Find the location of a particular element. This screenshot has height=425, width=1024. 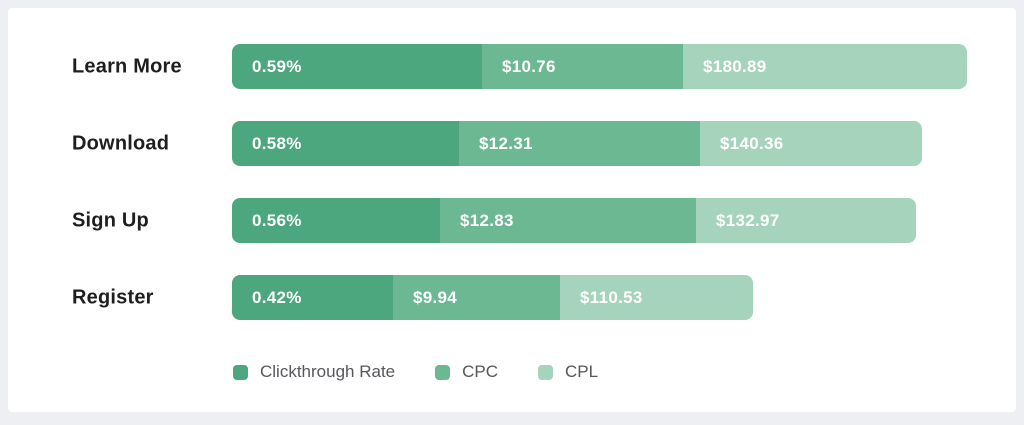

stacked-bar-sign-up: 0.56% $12.83 $132.97 is located at coordinates (574, 220).